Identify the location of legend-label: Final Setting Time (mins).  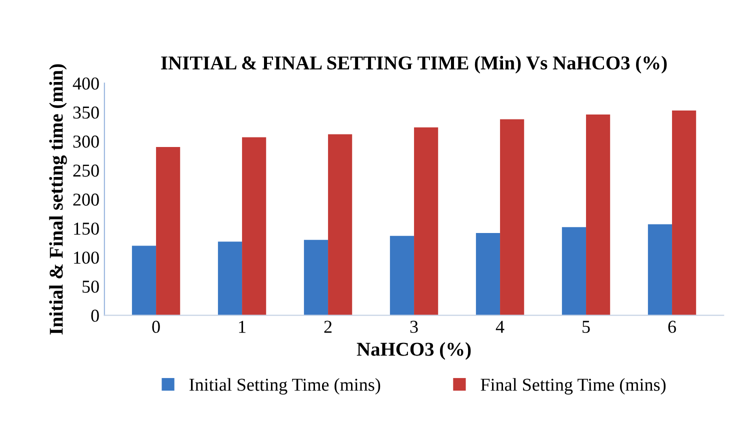
(573, 386).